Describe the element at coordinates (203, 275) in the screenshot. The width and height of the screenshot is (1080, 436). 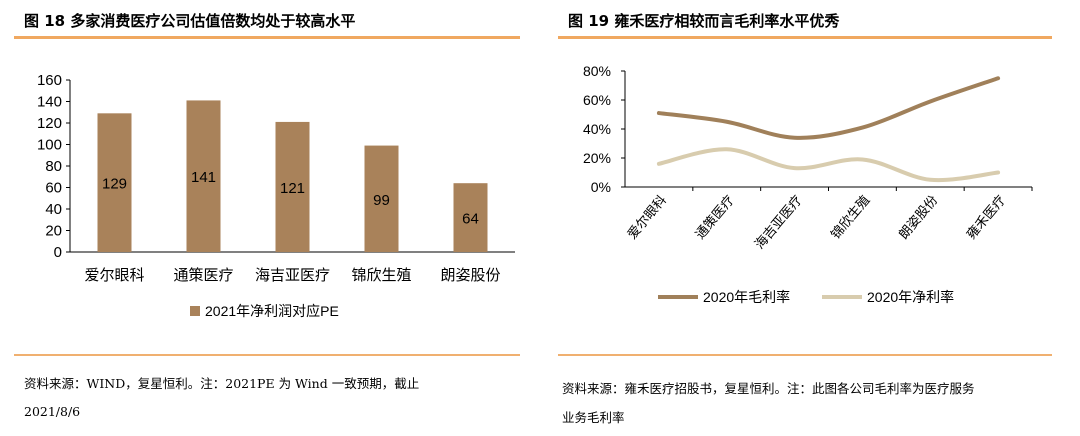
I see `bar-category-label: 通策医疗` at that location.